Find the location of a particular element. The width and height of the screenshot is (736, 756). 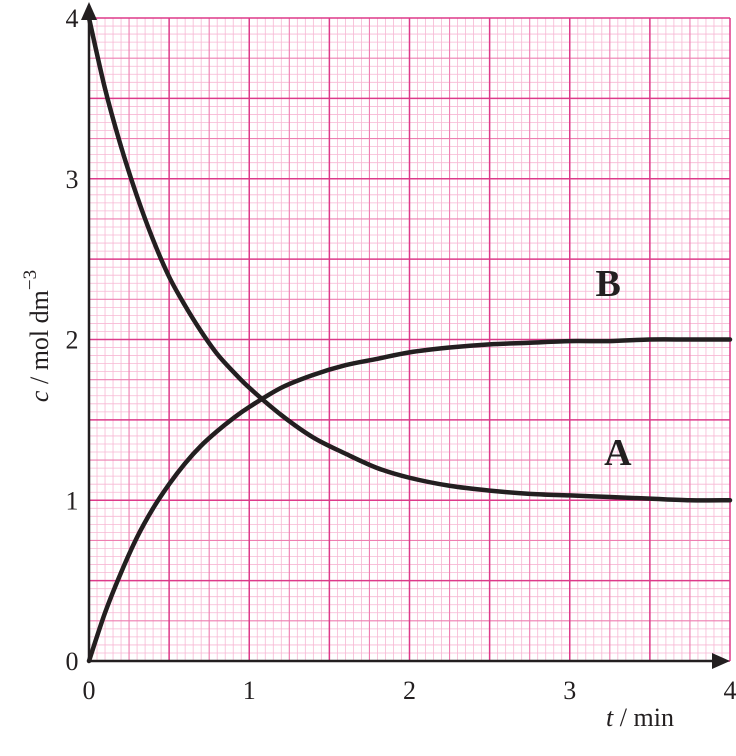

x-tick-label: 1 is located at coordinates (249, 690).